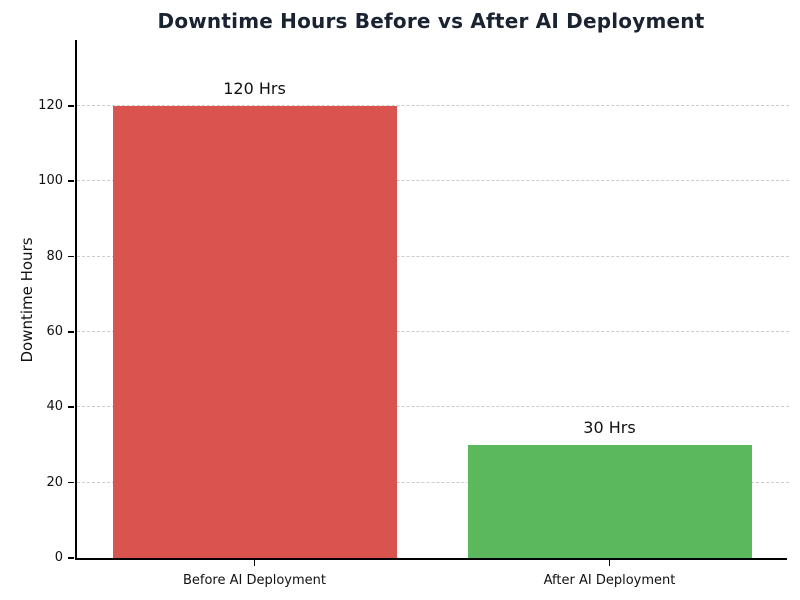 Image resolution: width=800 pixels, height=600 pixels. What do you see at coordinates (50, 105) in the screenshot?
I see `y-tick-label: 120` at bounding box center [50, 105].